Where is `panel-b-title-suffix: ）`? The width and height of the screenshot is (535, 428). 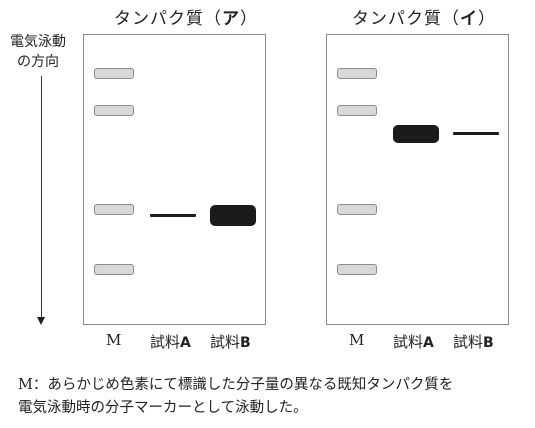 panel-b-title-suffix: ） is located at coordinates (487, 19).